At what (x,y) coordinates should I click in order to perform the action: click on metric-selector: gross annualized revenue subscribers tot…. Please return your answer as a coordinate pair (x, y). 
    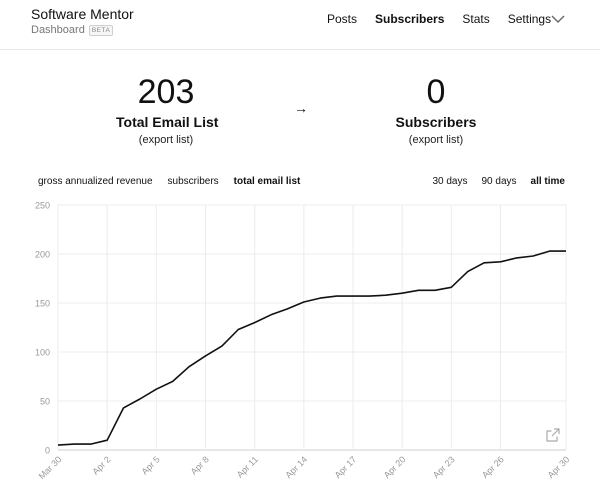
    Looking at the image, I should click on (176, 181).